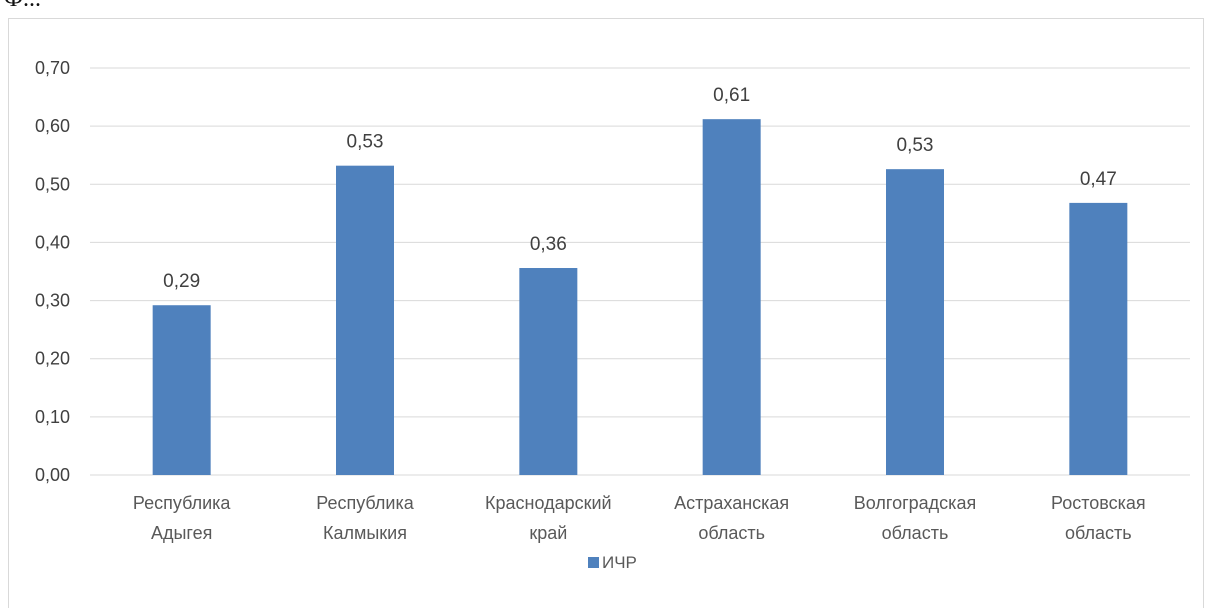  I want to click on category-label: Астраханская, so click(731, 503).